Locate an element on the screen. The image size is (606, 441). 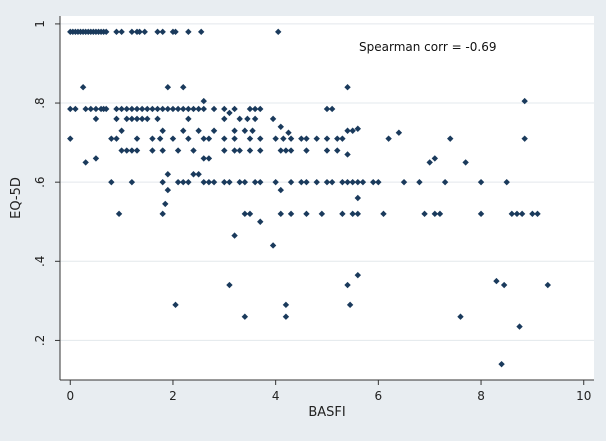
y-axis-title: EQ-5D is located at coordinates (16, 198).